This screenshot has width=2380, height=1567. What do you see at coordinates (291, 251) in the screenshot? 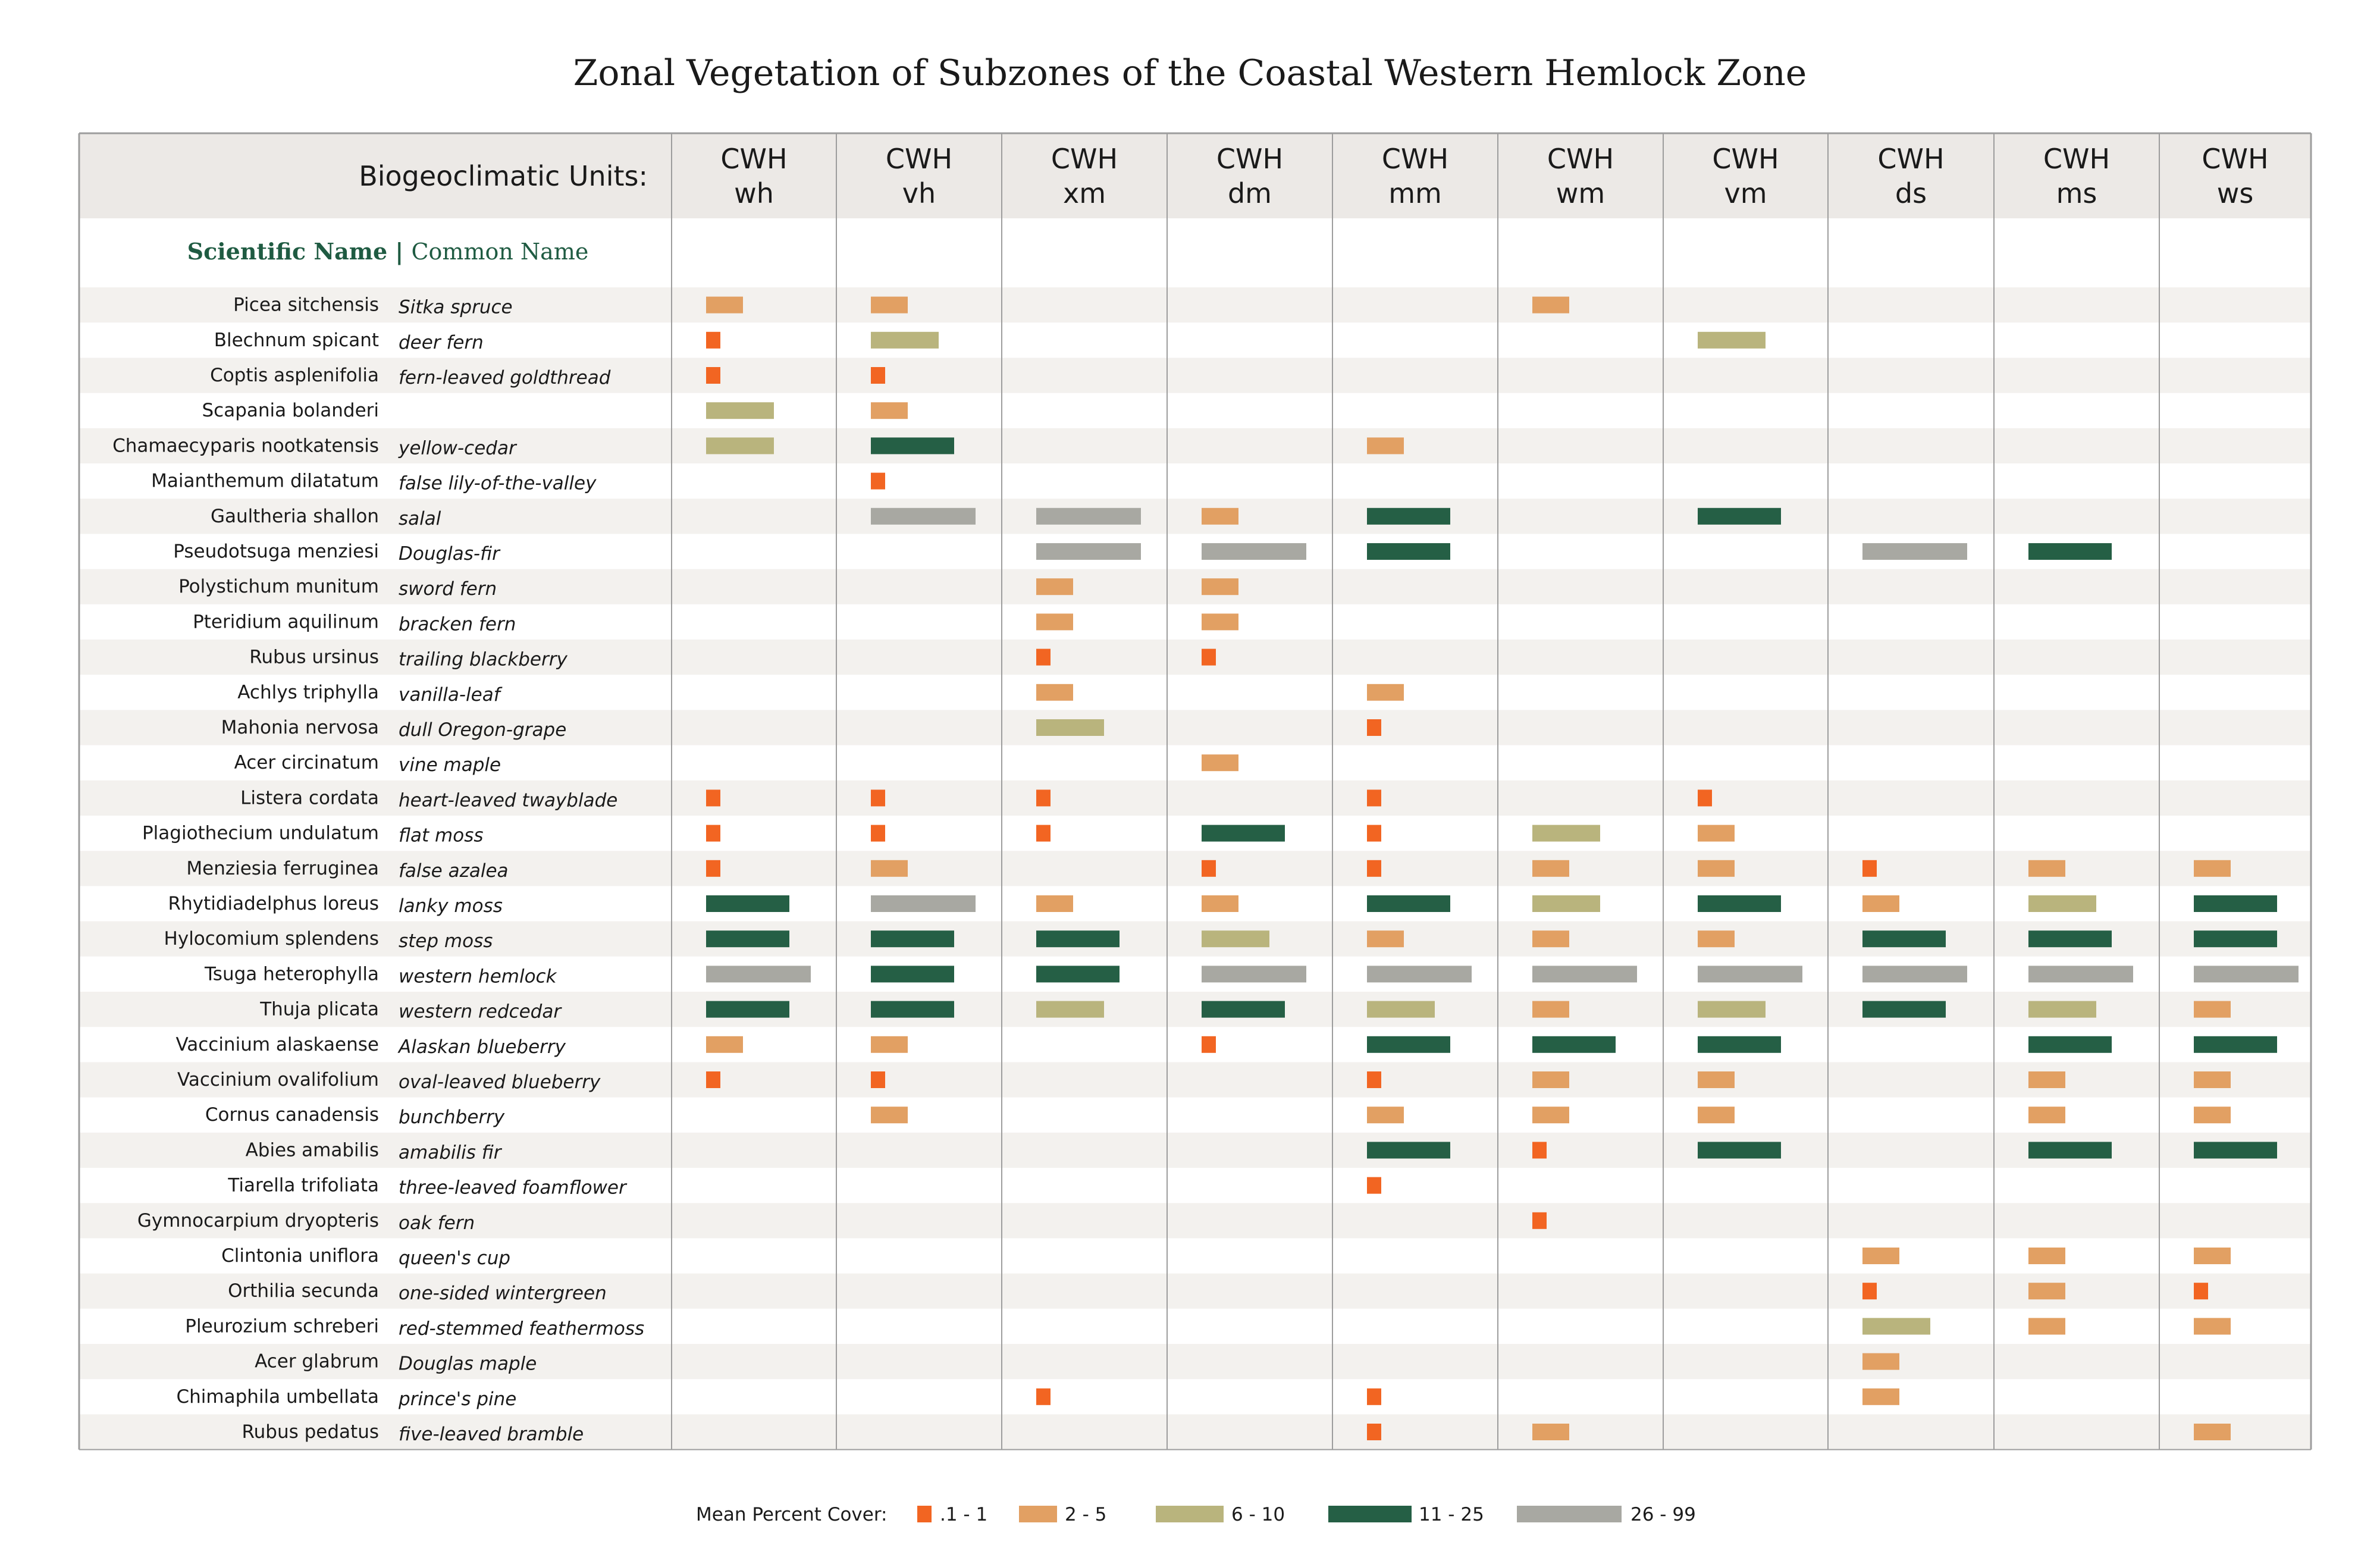
I see `name-header-scientific: Scientific Name` at bounding box center [291, 251].